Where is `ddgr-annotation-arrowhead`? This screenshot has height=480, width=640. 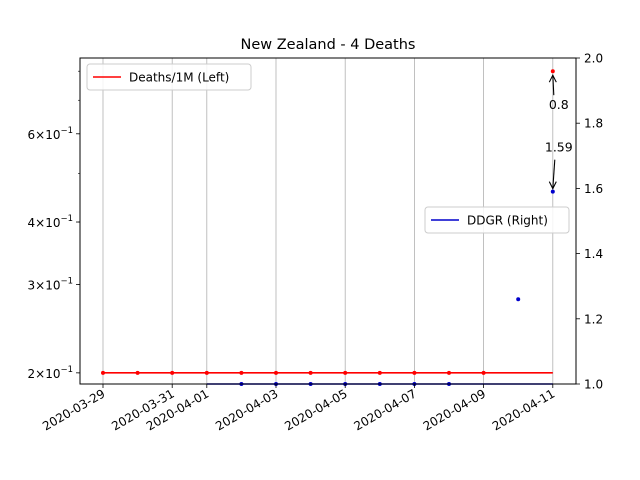 ddgr-annotation-arrowhead is located at coordinates (552, 185).